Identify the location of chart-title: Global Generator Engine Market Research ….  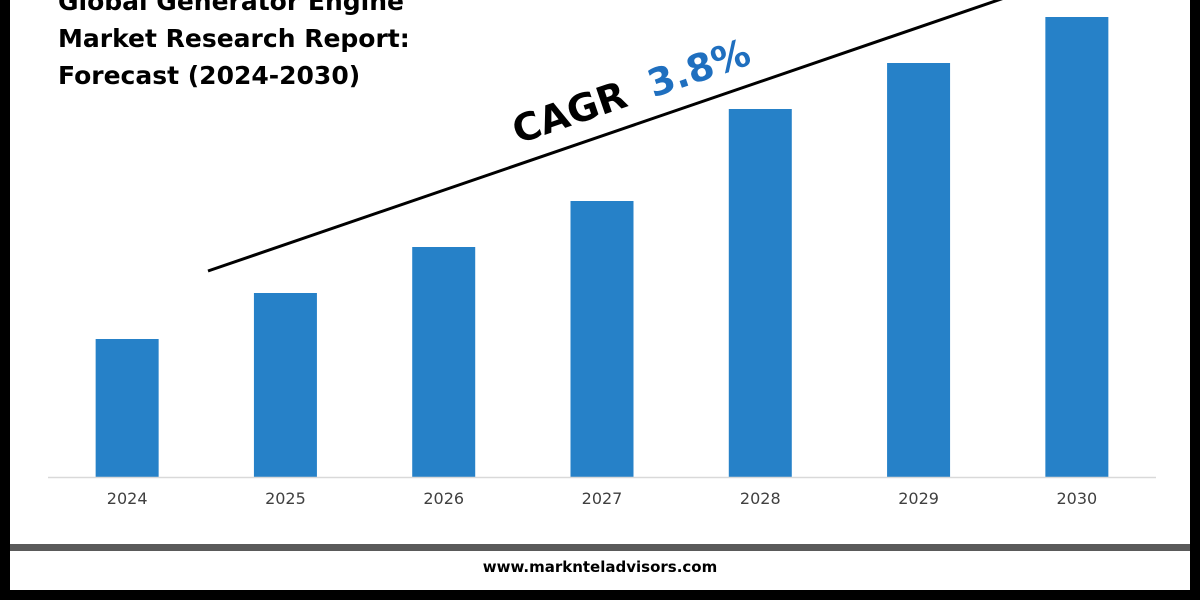
(234, 47).